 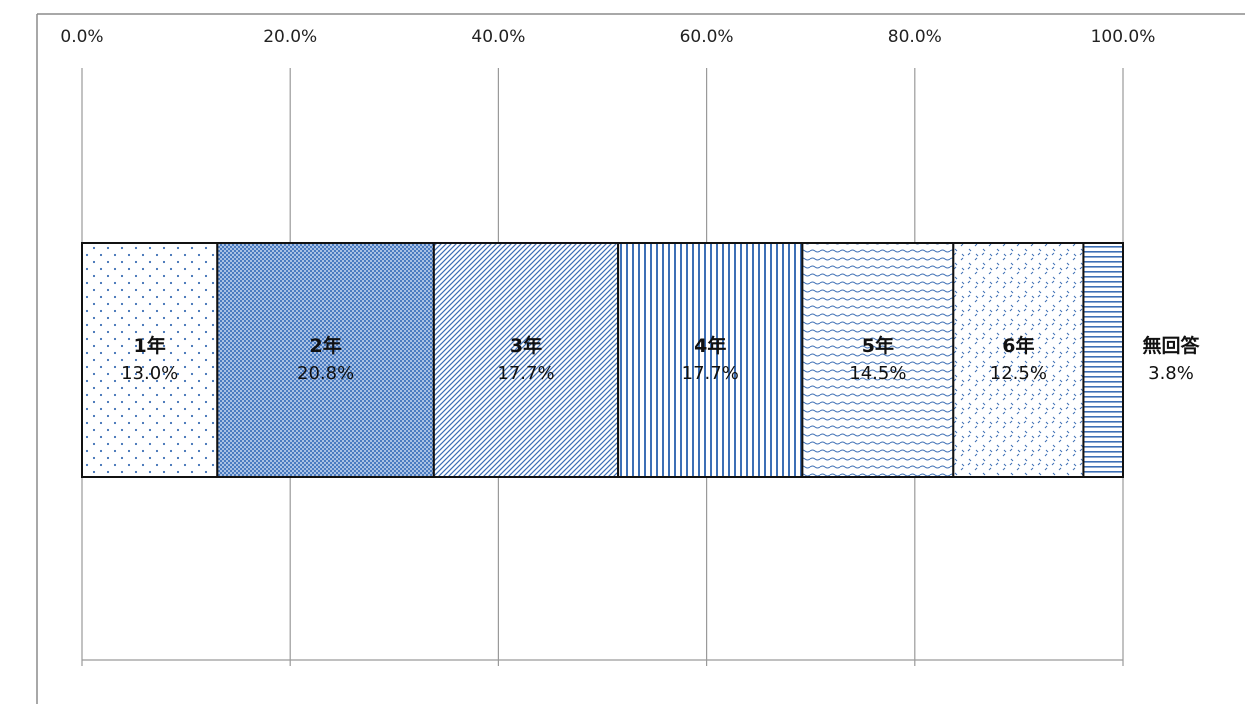 What do you see at coordinates (81, 37) in the screenshot?
I see `tick-label: 0.0%` at bounding box center [81, 37].